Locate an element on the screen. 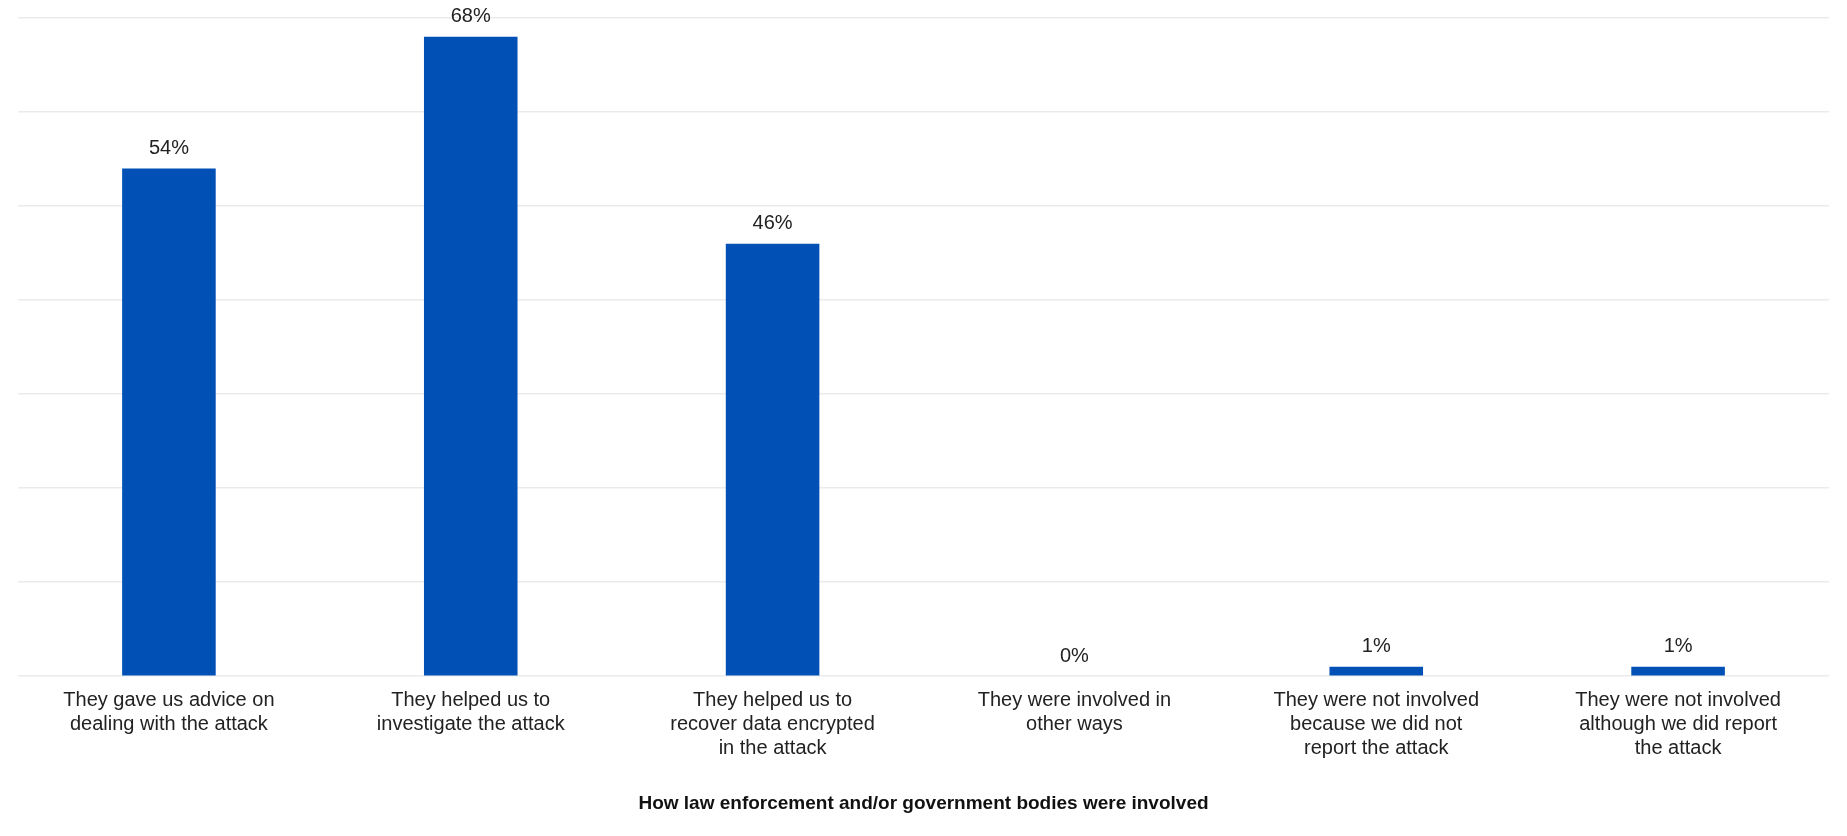 This screenshot has height=836, width=1847. x-tick-label: They helped us to recover data encrypted in the attack is located at coordinates (772, 722).